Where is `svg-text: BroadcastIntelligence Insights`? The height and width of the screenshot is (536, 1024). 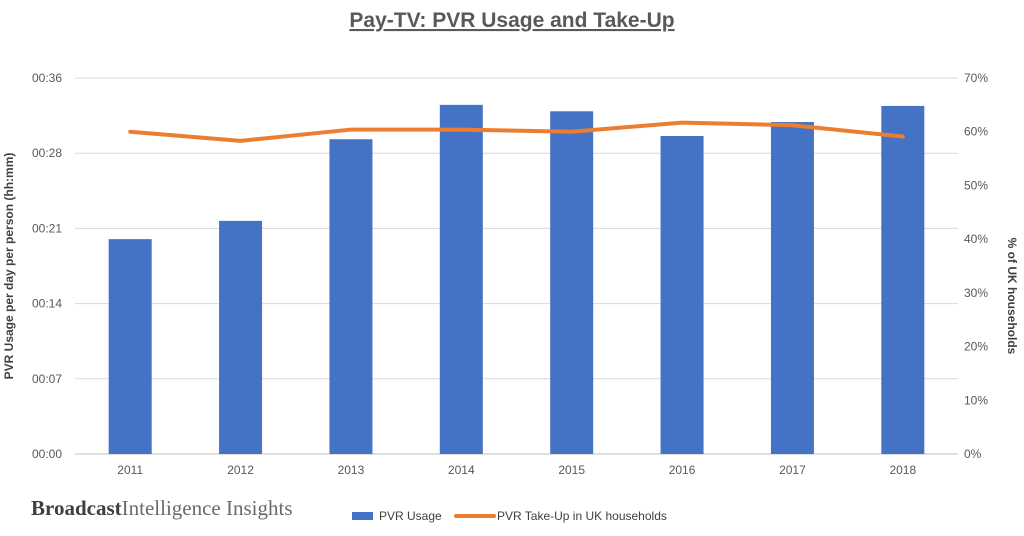
svg-text: BroadcastIntelligence Insights is located at coordinates (162, 508).